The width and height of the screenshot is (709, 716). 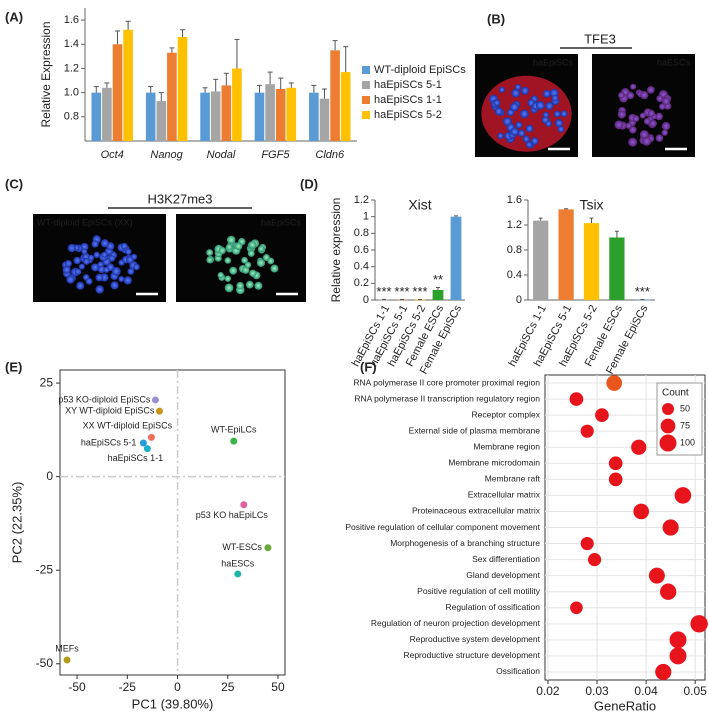 What do you see at coordinates (366, 217) in the screenshot?
I see `y-tick-label: 1` at bounding box center [366, 217].